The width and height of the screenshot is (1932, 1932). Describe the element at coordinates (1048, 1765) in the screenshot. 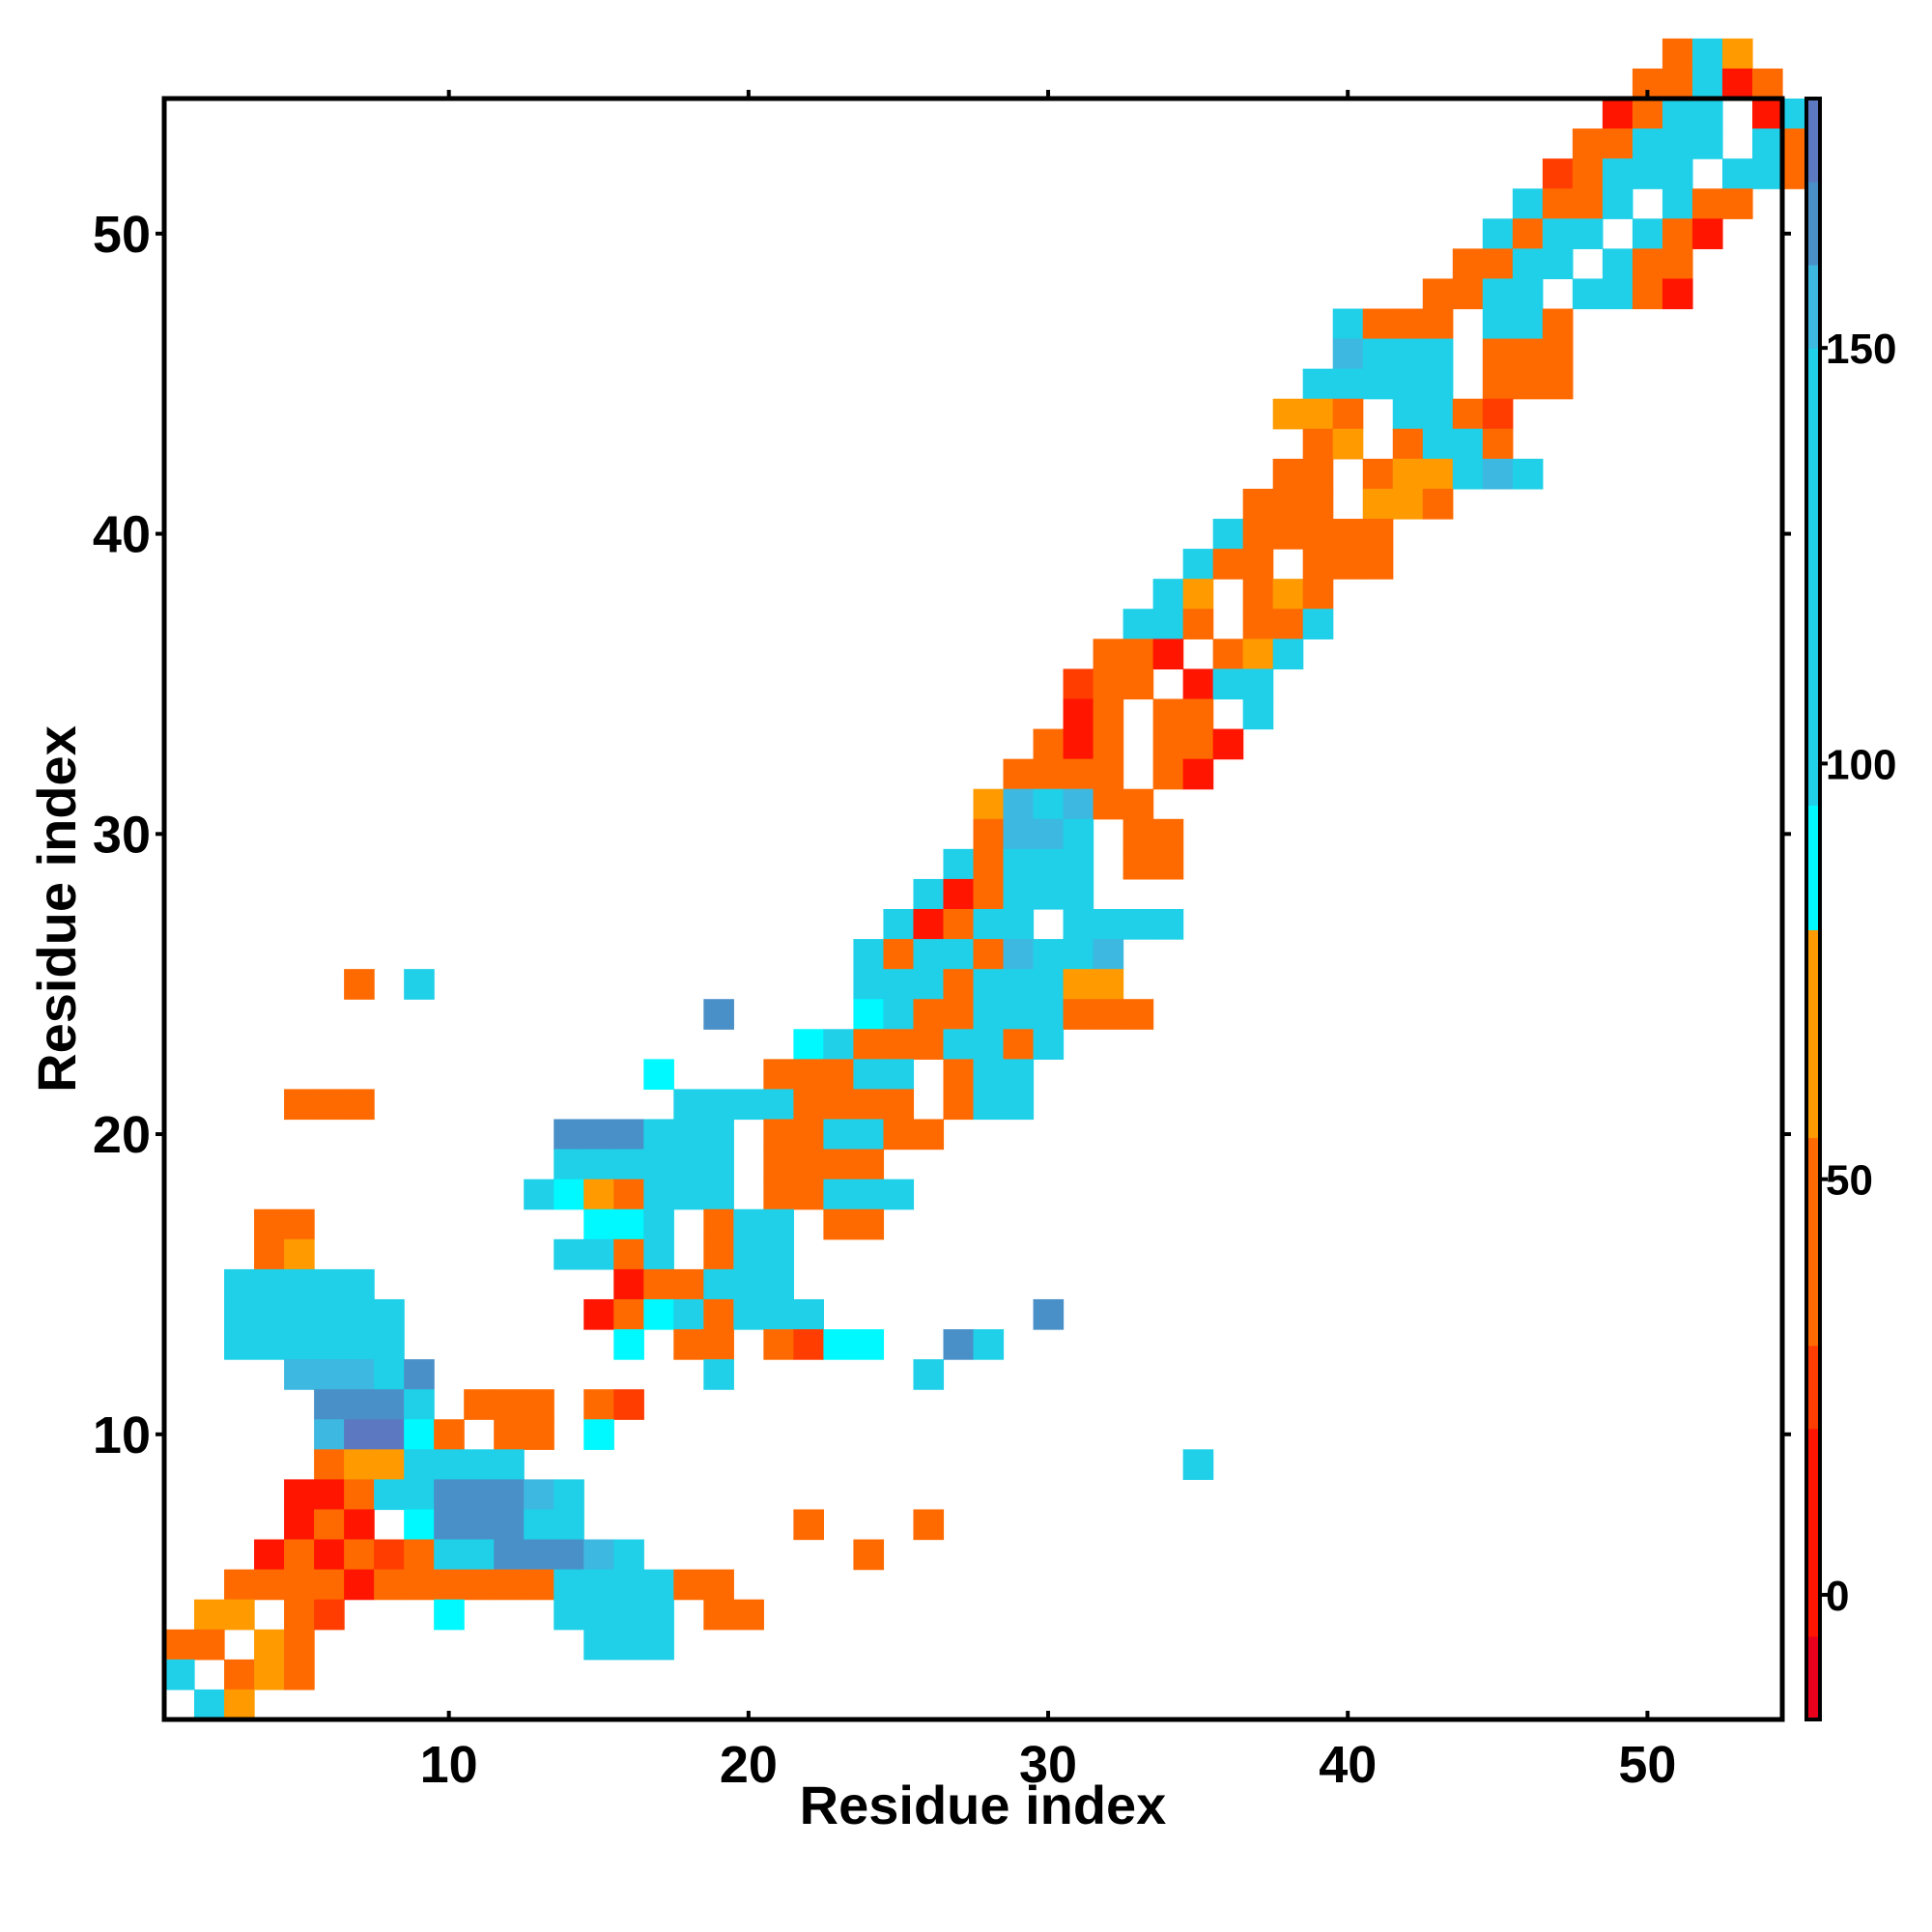

I see `x-tick-label: 30` at that location.